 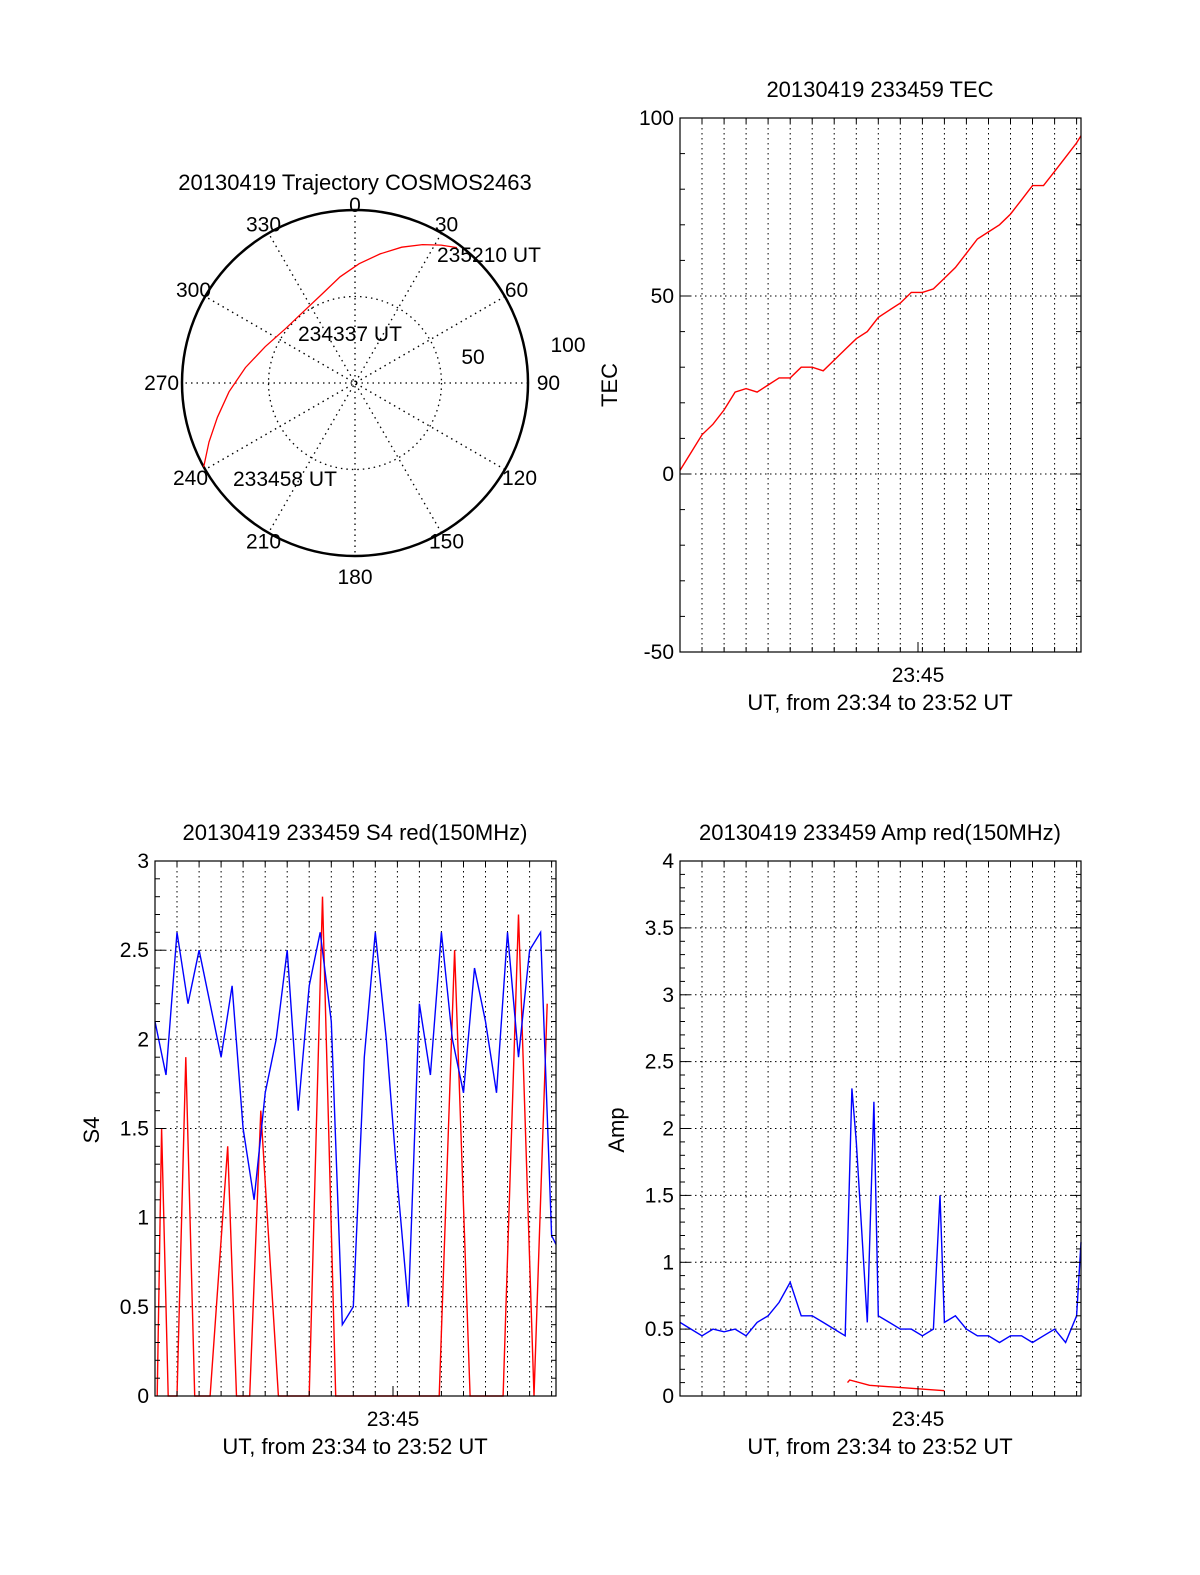 I want to click on trajectory-line, so click(x=330, y=355).